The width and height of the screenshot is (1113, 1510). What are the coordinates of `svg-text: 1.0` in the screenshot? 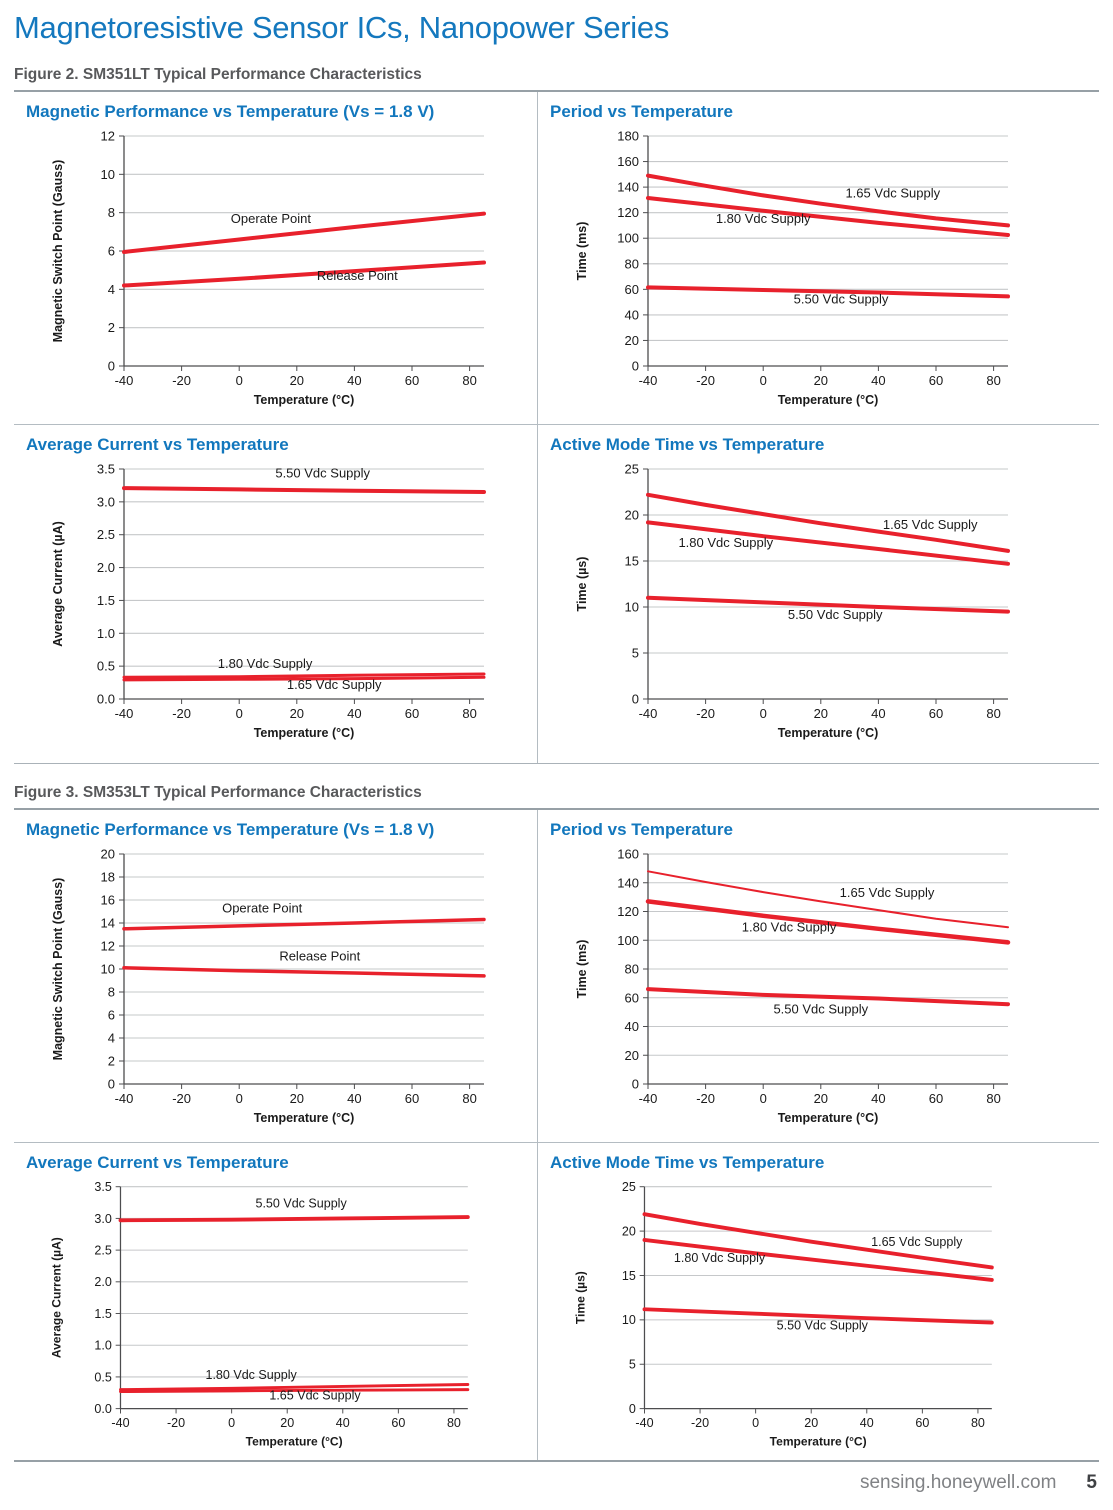 It's located at (106, 633).